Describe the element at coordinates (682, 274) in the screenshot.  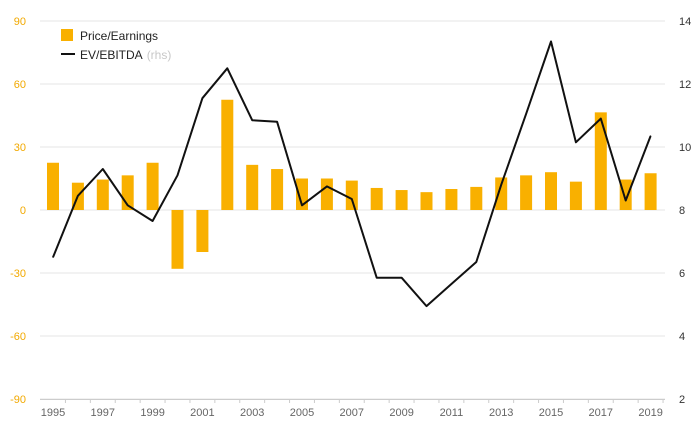
I see `y-right-tick-6: 6` at that location.